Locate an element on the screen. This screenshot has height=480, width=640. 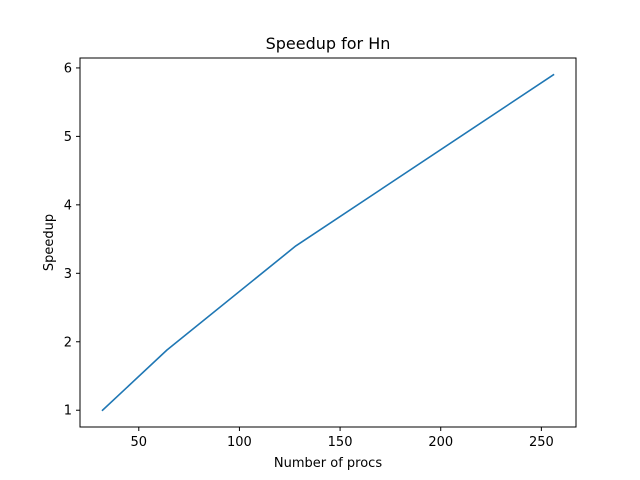
y-tick-label: 4 is located at coordinates (68, 205).